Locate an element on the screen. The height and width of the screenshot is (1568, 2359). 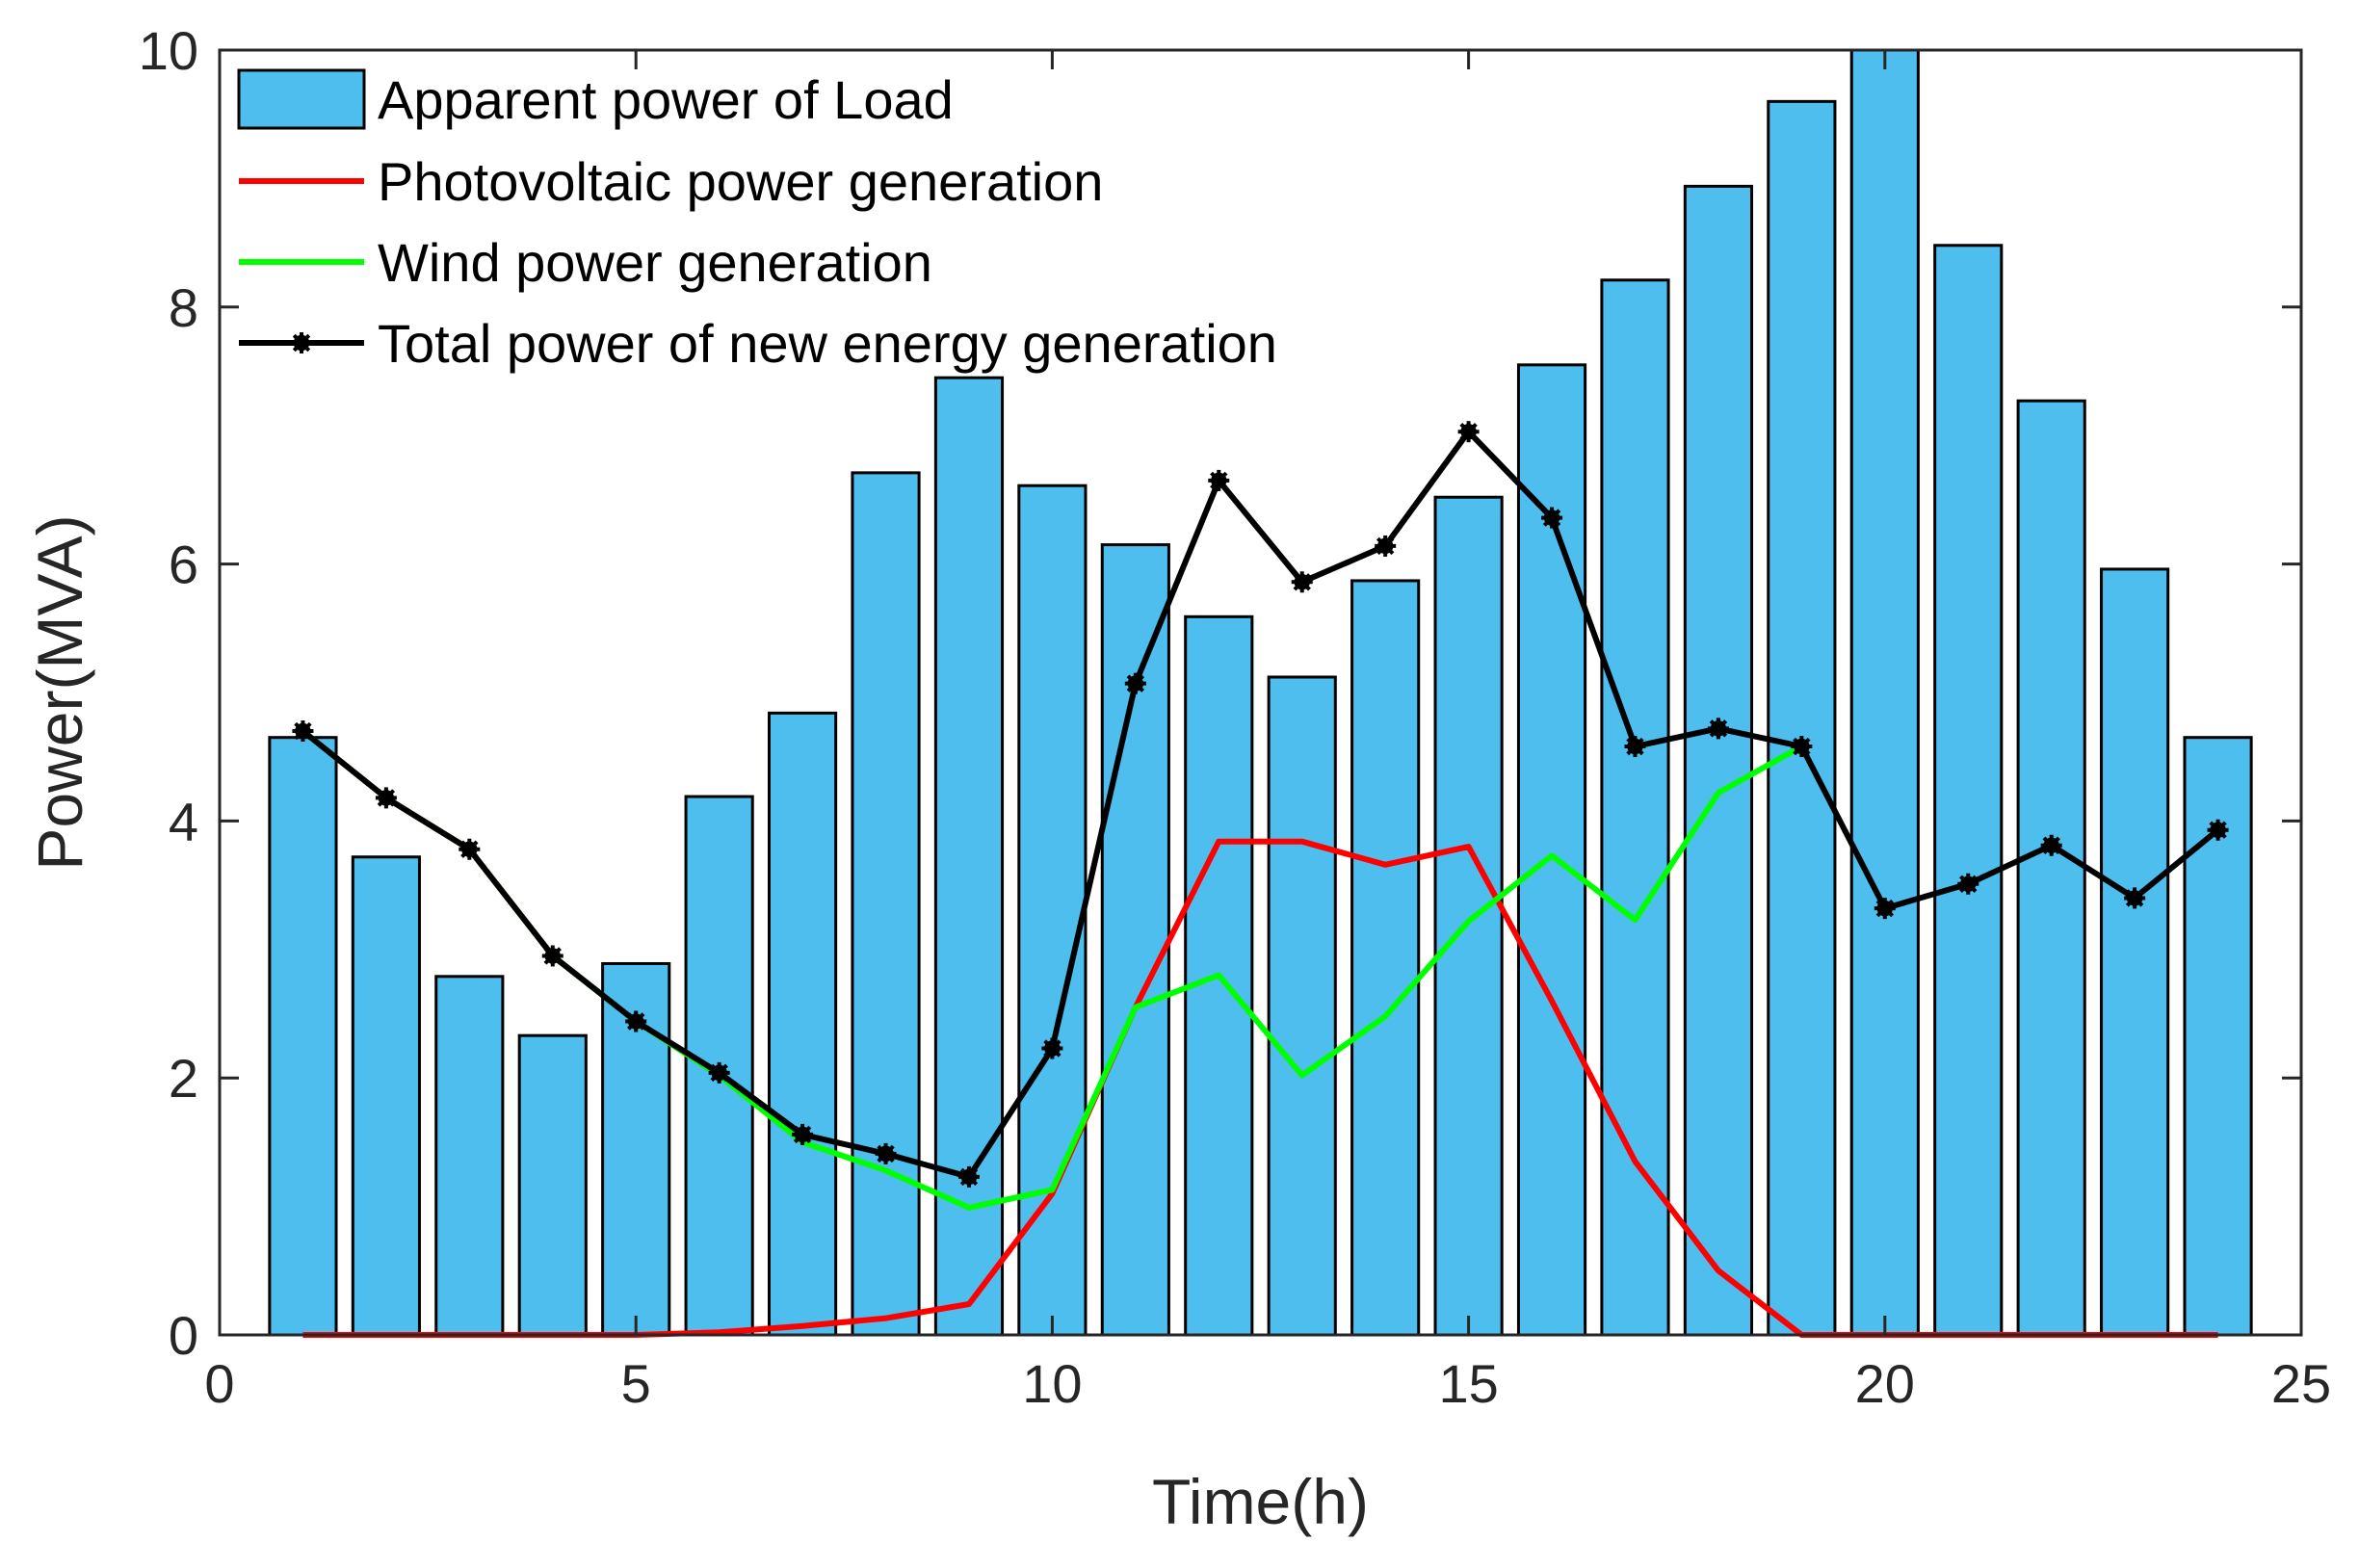
legend-label: Total power of new energy generation is located at coordinates (827, 343).